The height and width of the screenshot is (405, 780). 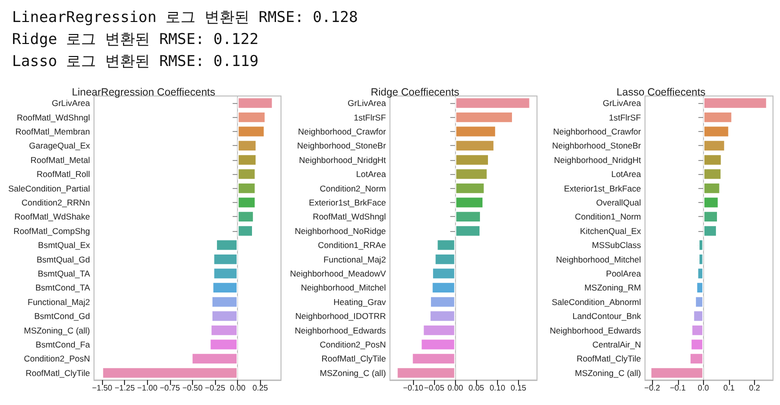 I want to click on y-tick-label: GarageQual_Ex, so click(x=60, y=145).